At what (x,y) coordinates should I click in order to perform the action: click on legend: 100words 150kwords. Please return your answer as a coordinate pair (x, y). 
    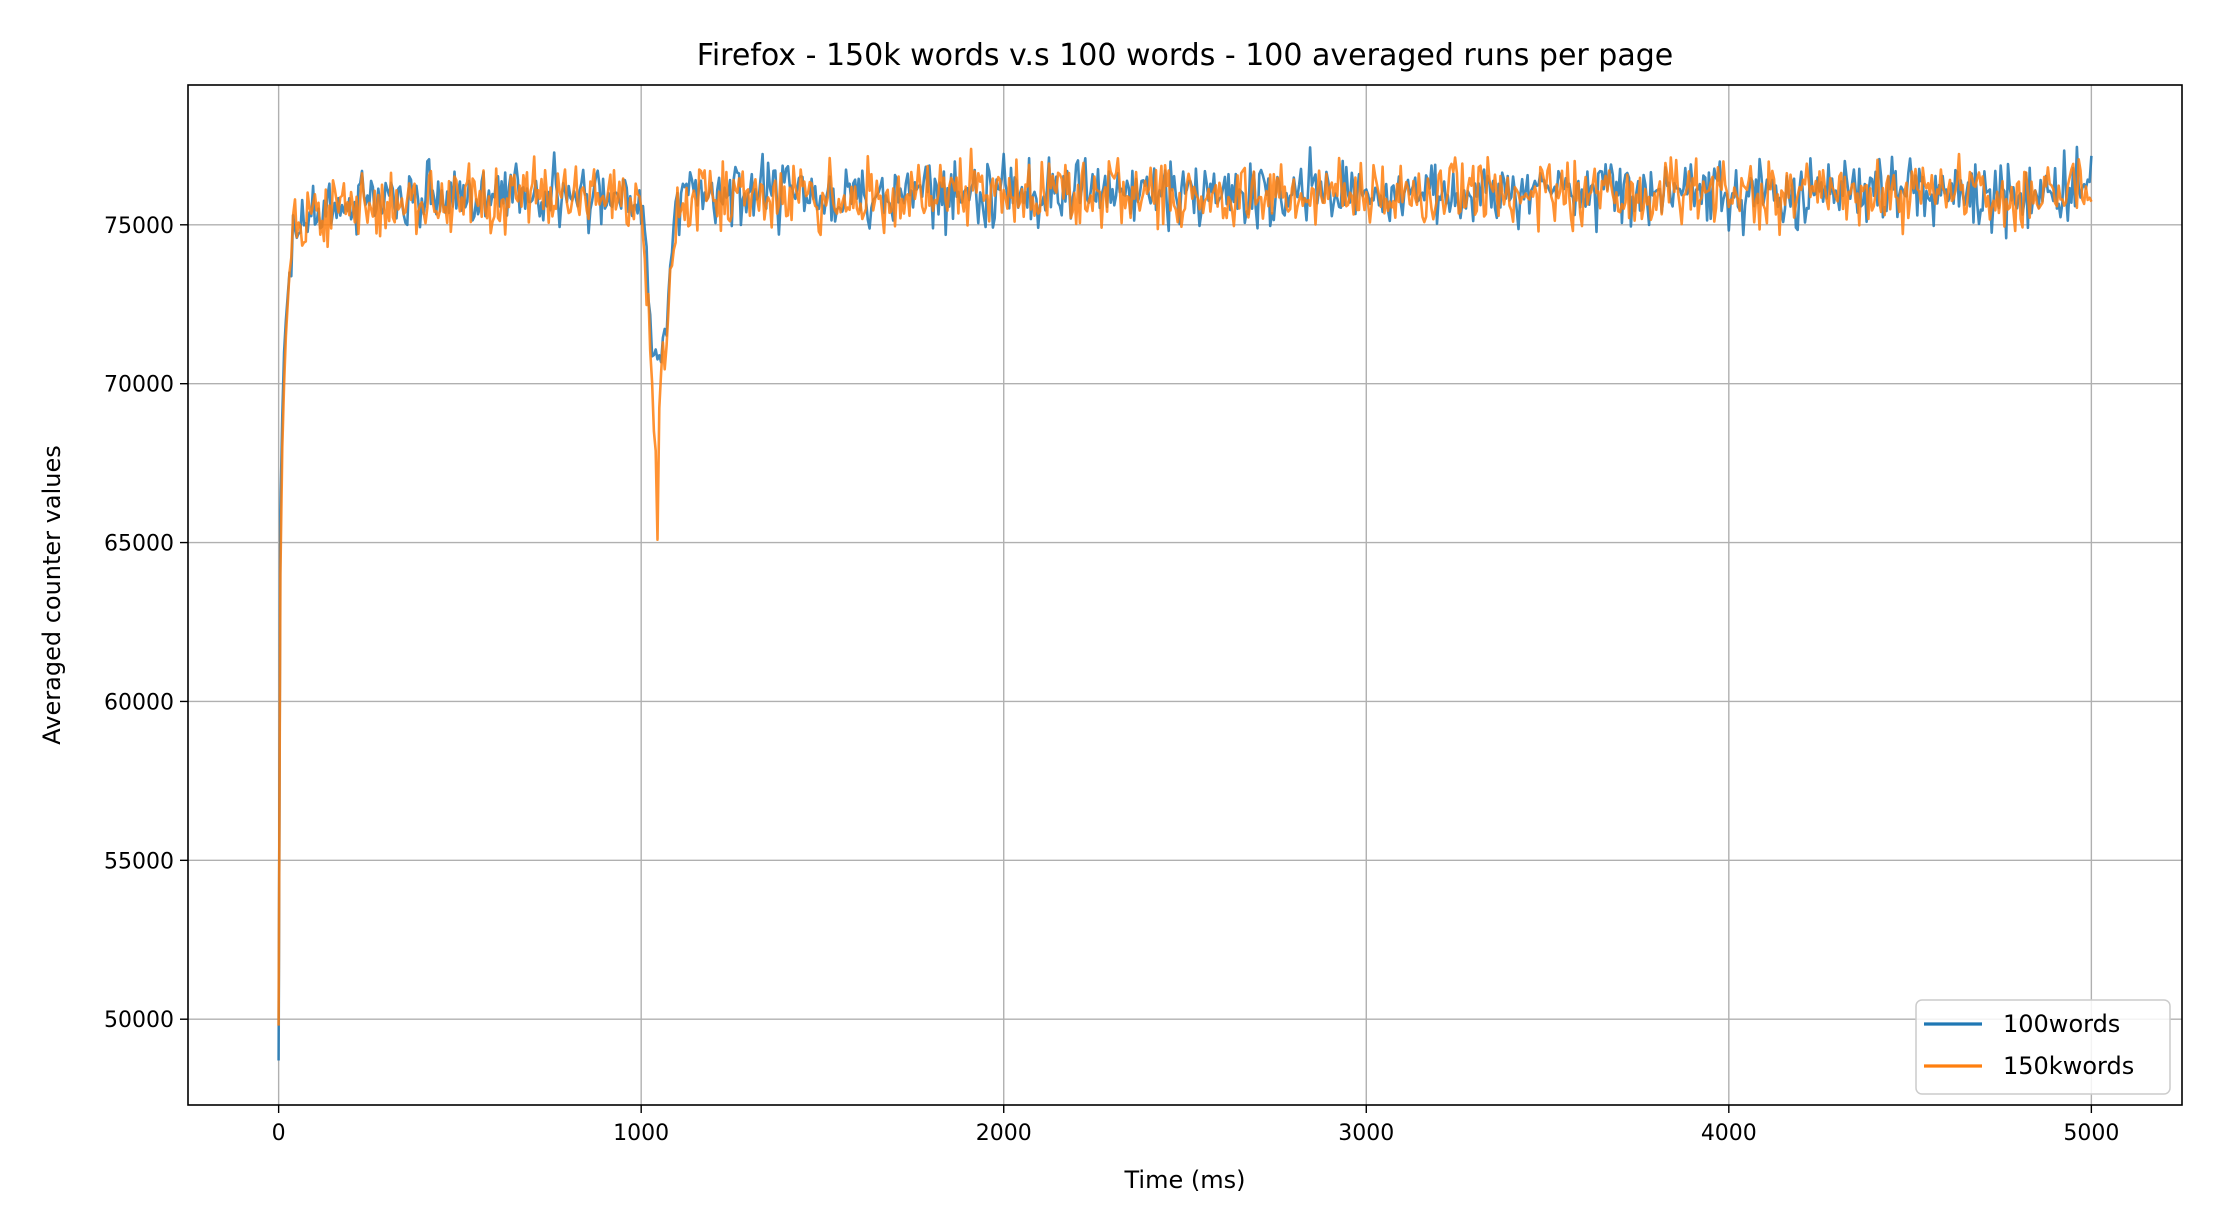
    Looking at the image, I should click on (2043, 1047).